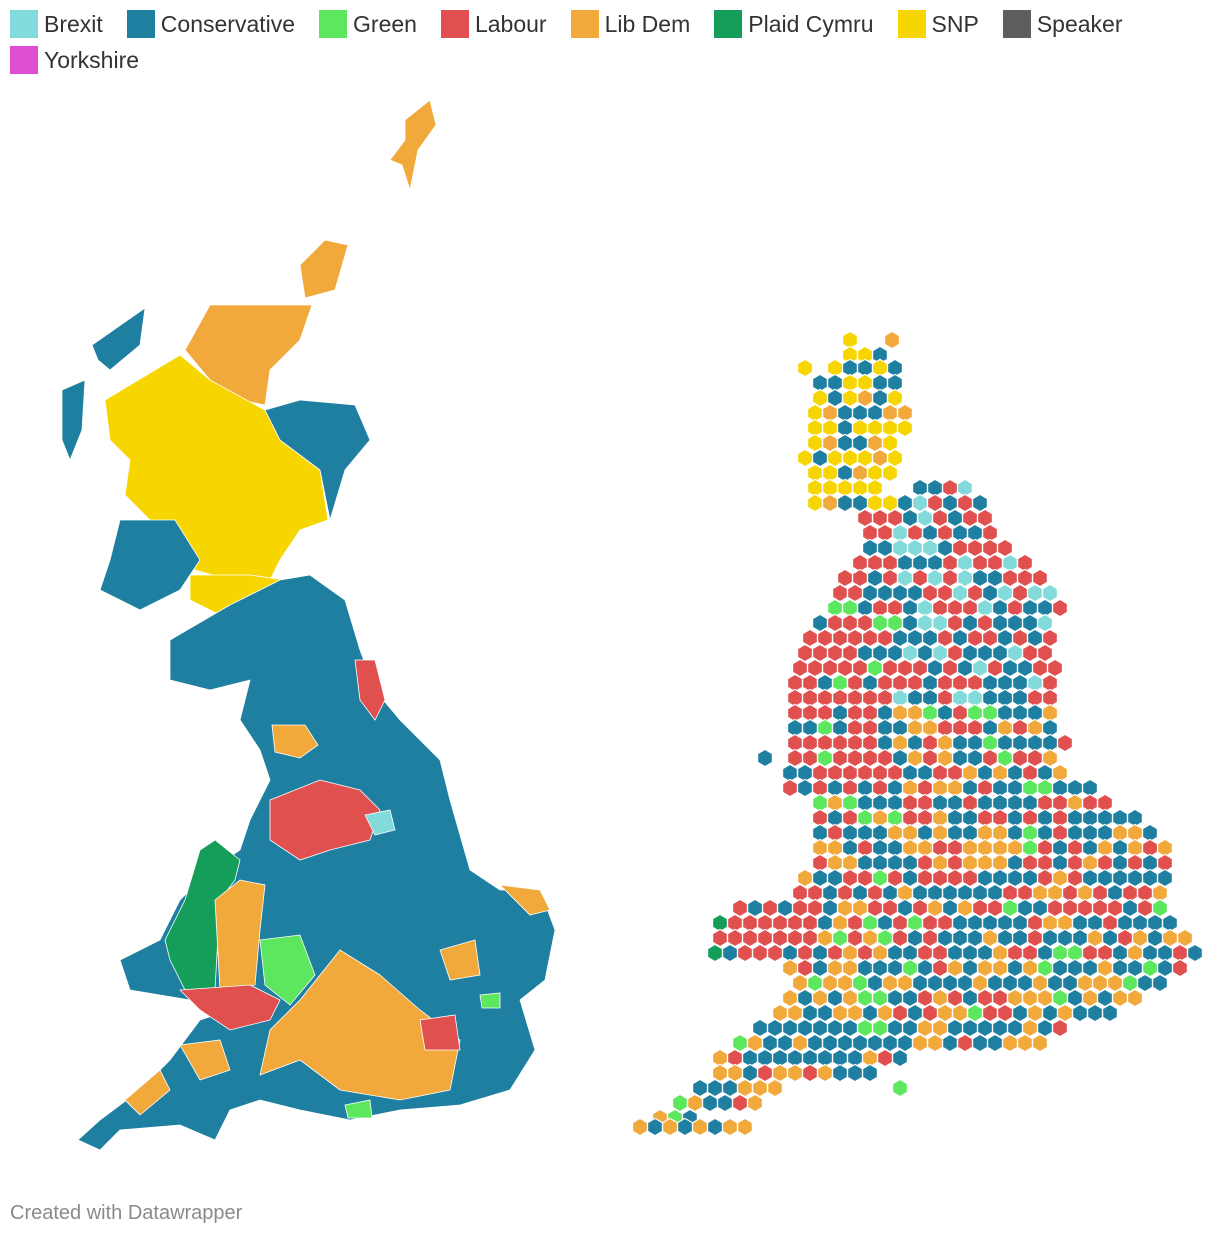 Image resolution: width=1220 pixels, height=1240 pixels. What do you see at coordinates (228, 23) in the screenshot?
I see `legend-label: Conservative` at bounding box center [228, 23].